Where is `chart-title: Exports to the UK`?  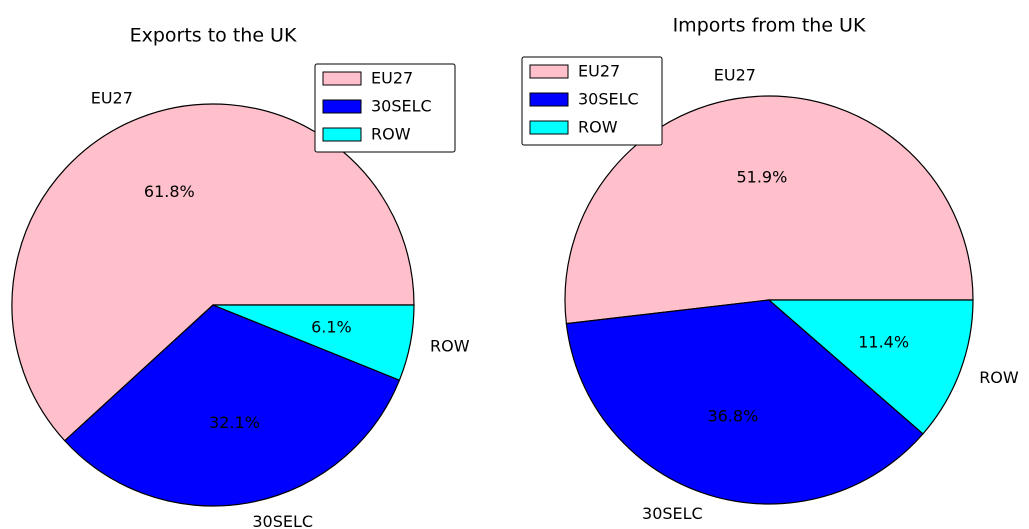 chart-title: Exports to the UK is located at coordinates (213, 36).